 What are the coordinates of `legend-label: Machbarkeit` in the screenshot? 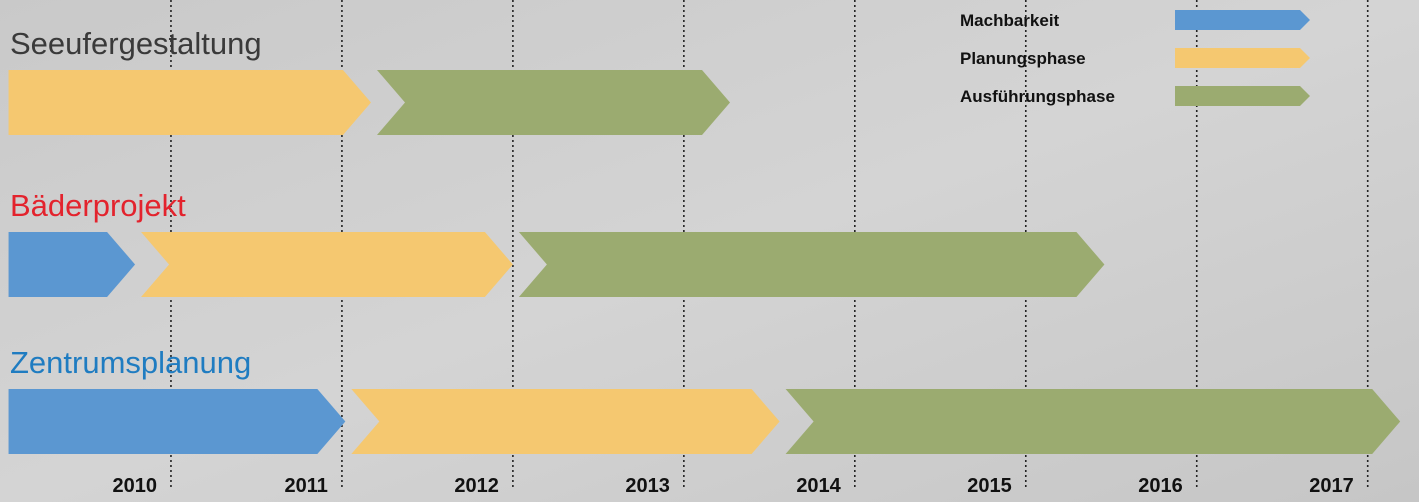 It's located at (1010, 20).